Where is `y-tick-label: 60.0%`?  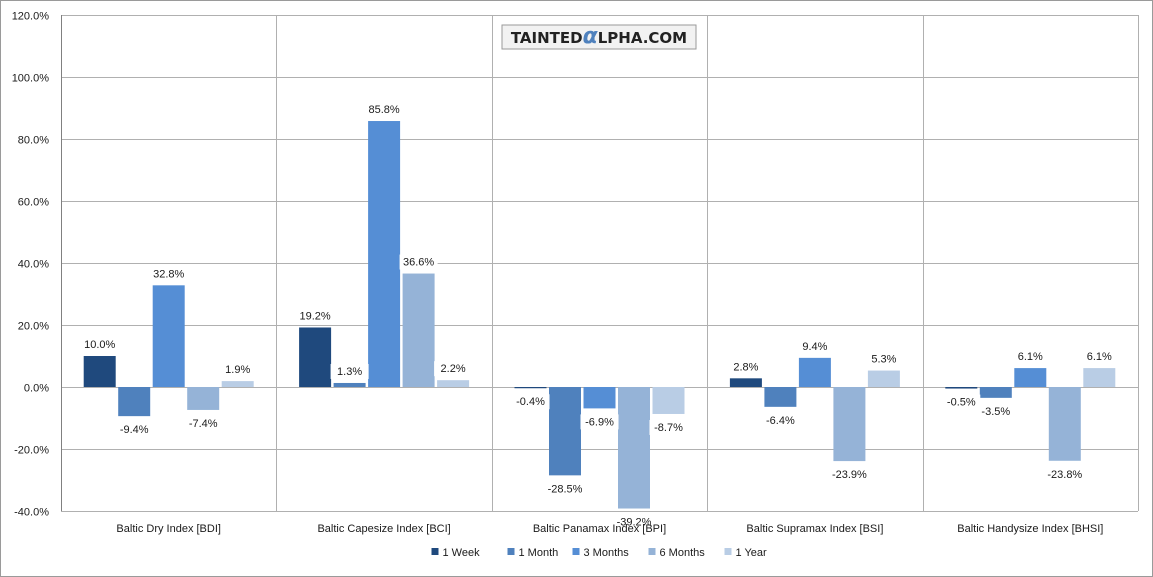 y-tick-label: 60.0% is located at coordinates (33, 203).